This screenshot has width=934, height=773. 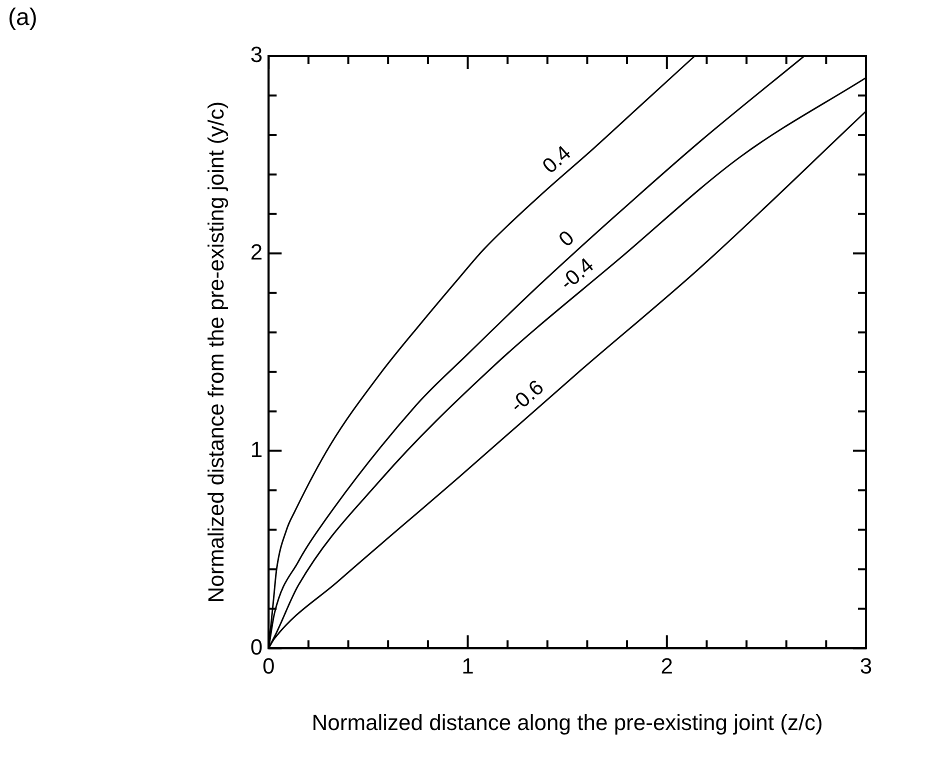 What do you see at coordinates (256, 55) in the screenshot?
I see `y-tick-label: 3` at bounding box center [256, 55].